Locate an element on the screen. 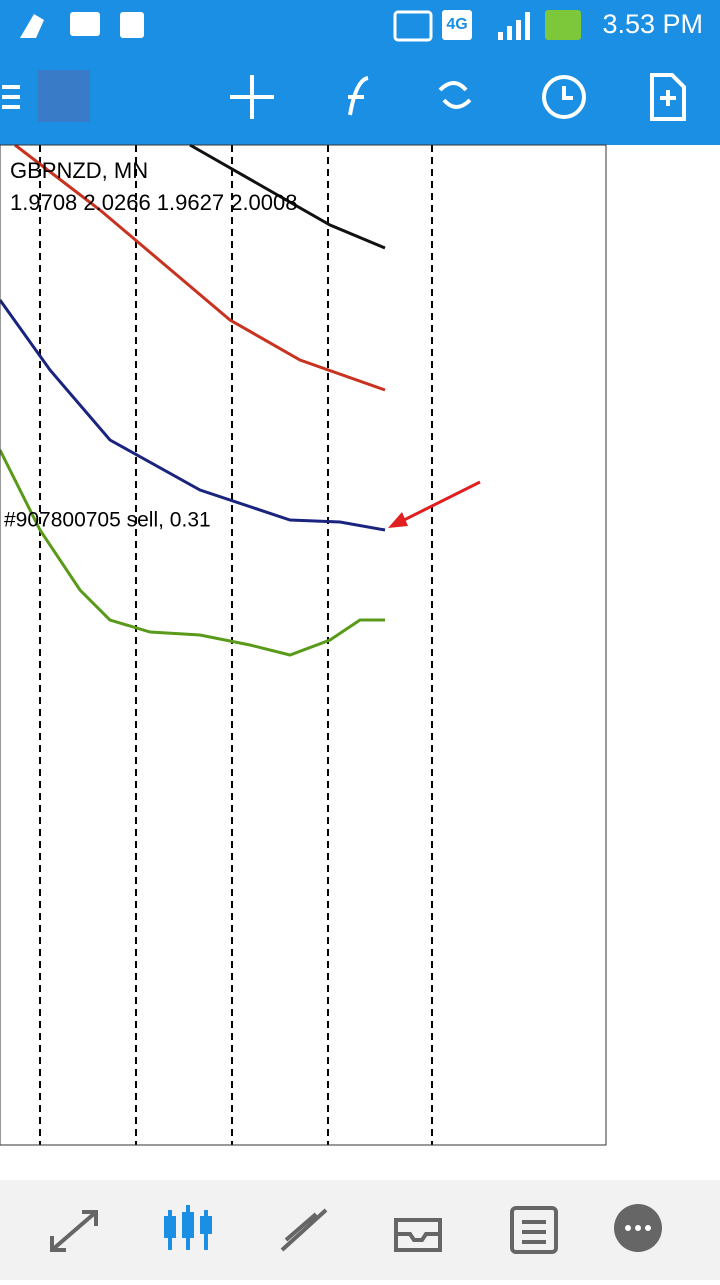 The height and width of the screenshot is (1285, 720). bottom-nav-icons is located at coordinates (356, 1229).